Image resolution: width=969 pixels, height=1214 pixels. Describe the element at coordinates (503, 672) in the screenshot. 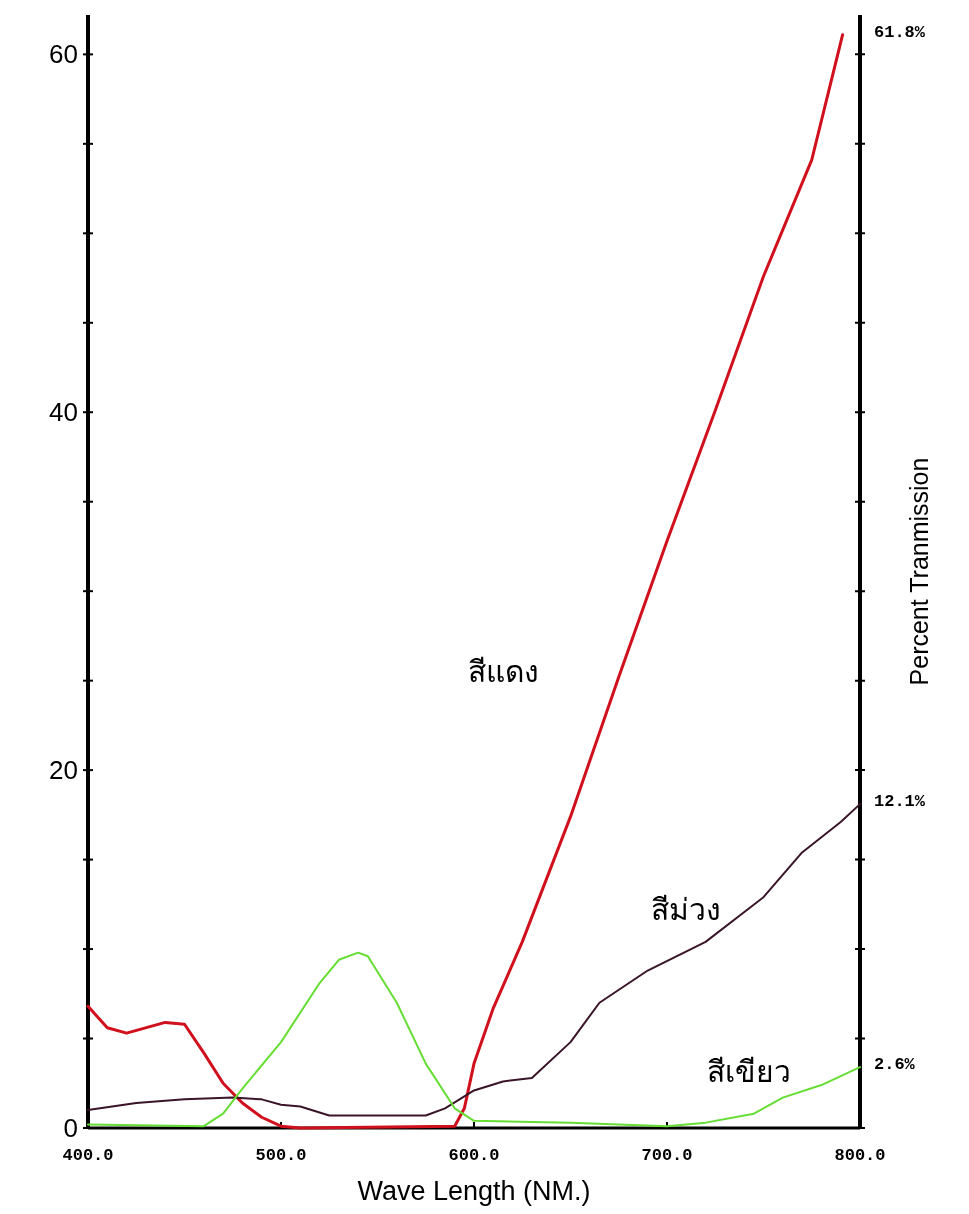

I see `text: สีแดง` at that location.